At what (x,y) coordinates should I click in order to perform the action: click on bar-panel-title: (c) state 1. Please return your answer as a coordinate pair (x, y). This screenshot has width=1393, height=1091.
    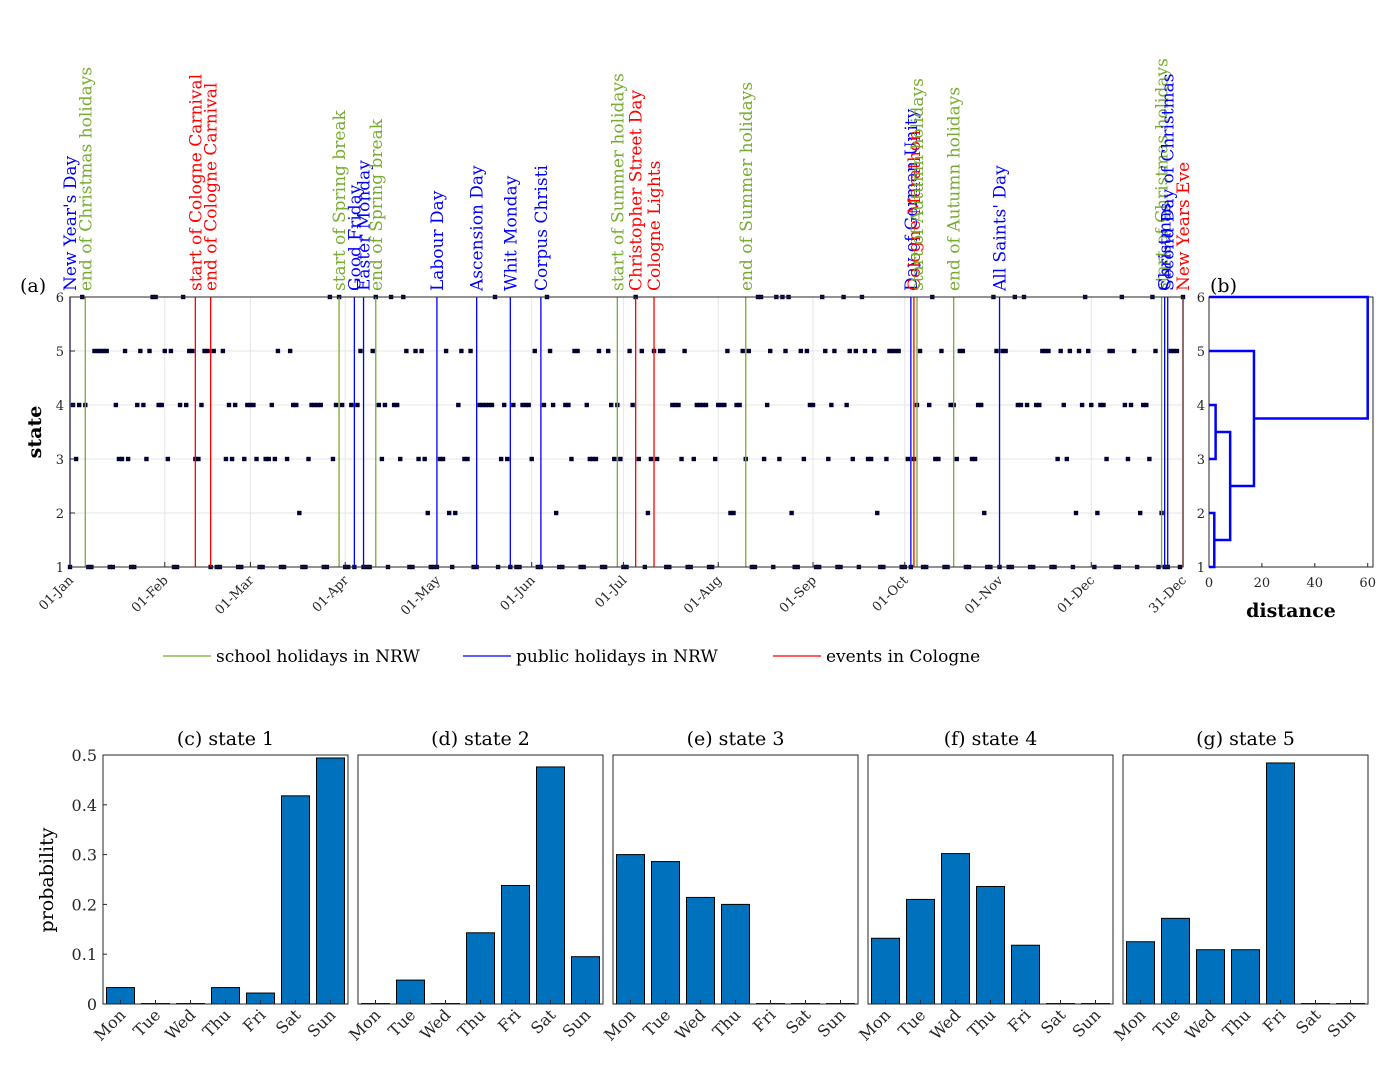
    Looking at the image, I should click on (225, 739).